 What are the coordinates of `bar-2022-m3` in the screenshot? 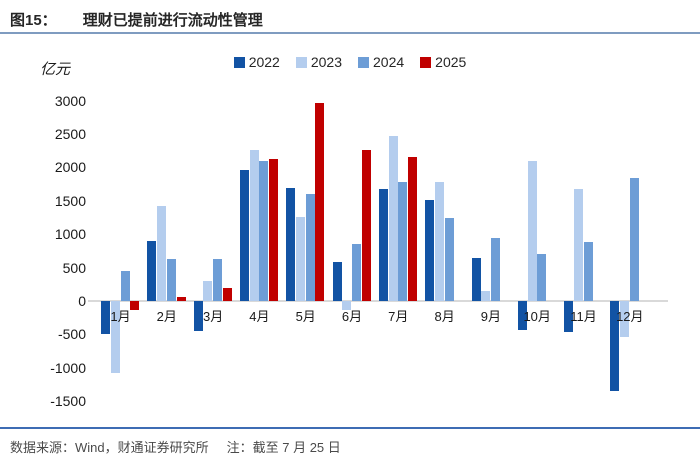 It's located at (198, 316).